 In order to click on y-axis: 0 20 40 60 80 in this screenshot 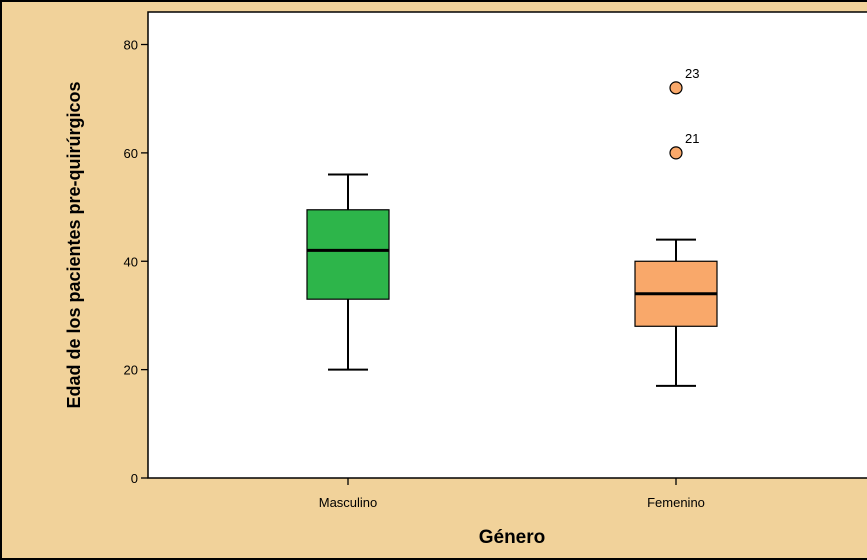, I will do `click(136, 262)`.